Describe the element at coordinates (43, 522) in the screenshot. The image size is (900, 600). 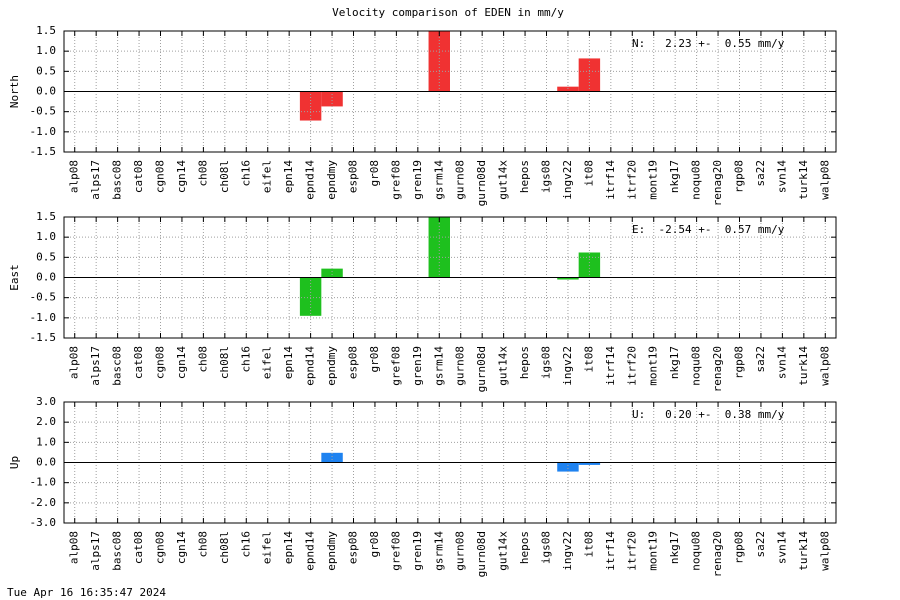
I see `y-tick-label: -3.0` at that location.